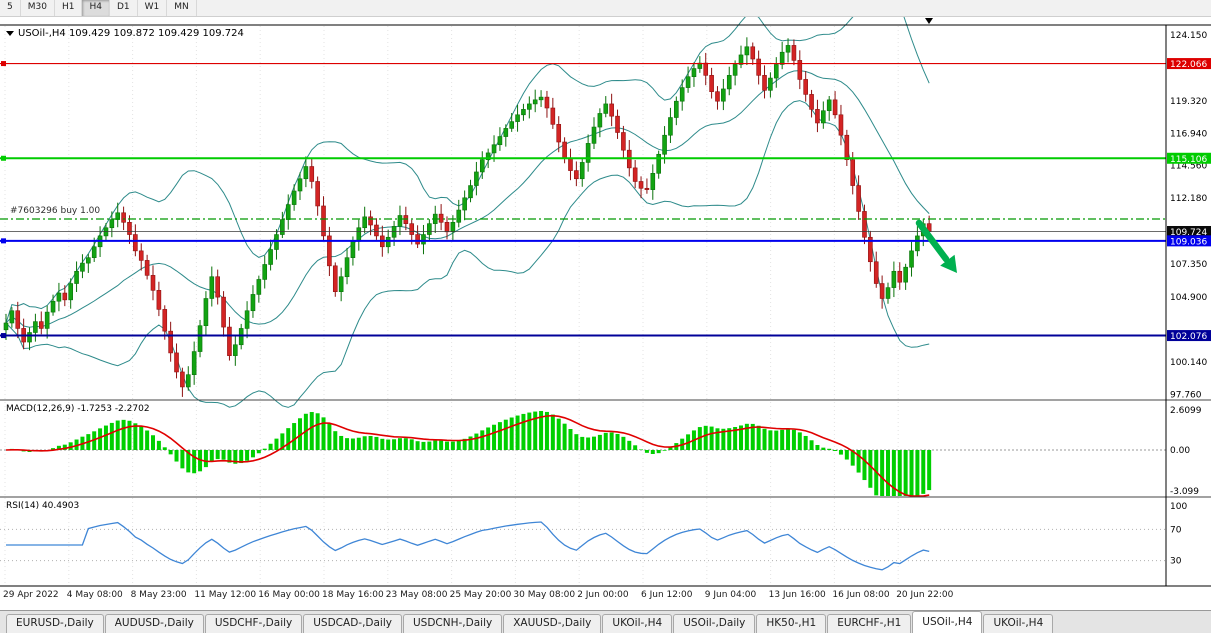 Image resolution: width=1211 pixels, height=633 pixels. I want to click on time-axis-label: 13 Jun 16:00, so click(797, 595).